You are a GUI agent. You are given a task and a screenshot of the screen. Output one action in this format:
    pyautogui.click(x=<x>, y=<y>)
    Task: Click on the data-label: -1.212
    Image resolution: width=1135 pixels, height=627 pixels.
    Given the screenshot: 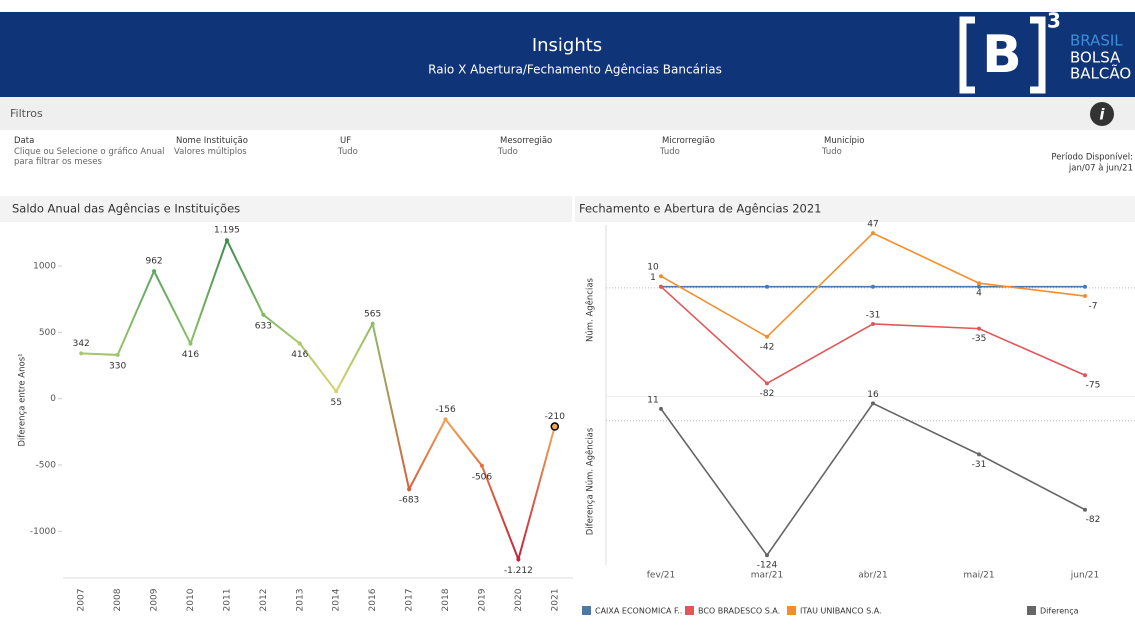 What is the action you would take?
    pyautogui.click(x=518, y=571)
    